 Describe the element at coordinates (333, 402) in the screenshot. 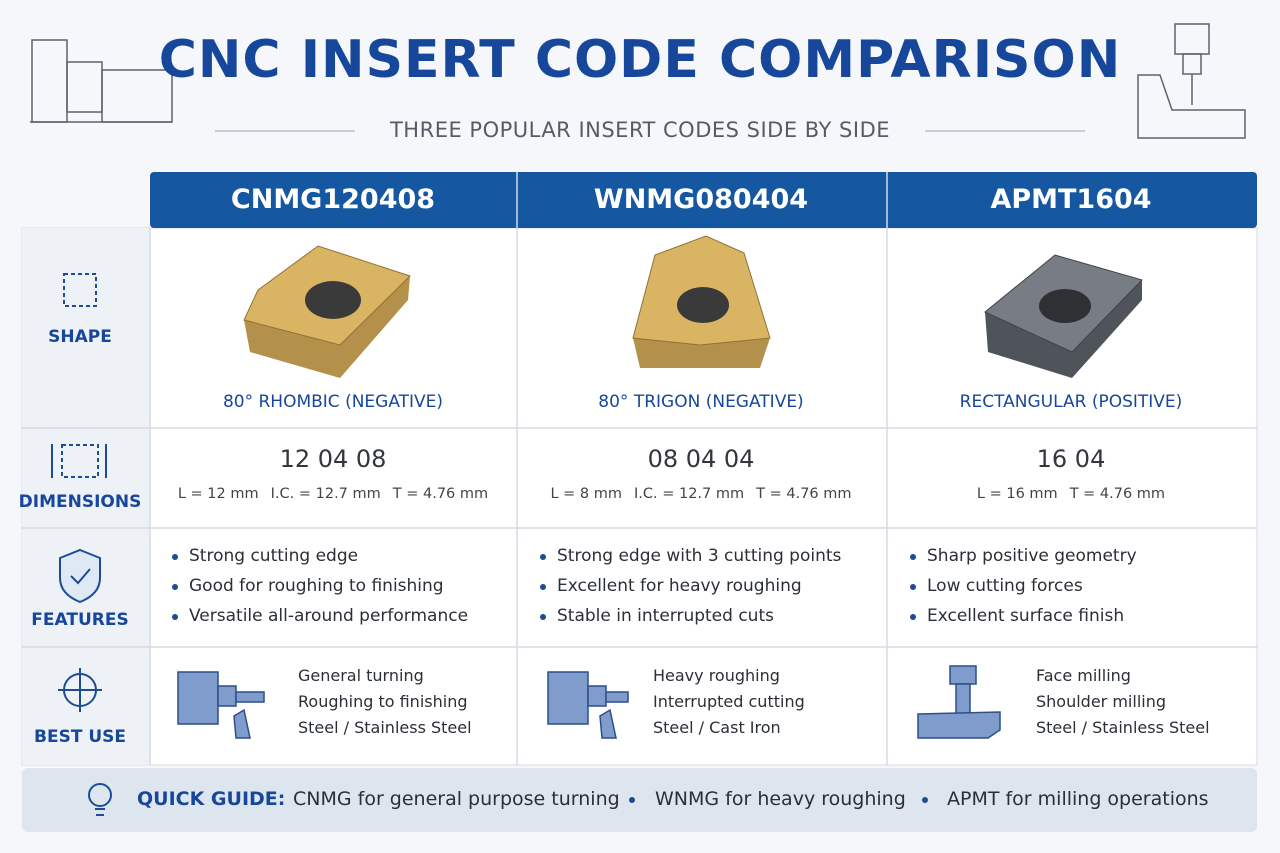

I see `shape-label: 80° RHOMBIC (NEGATIVE)` at that location.